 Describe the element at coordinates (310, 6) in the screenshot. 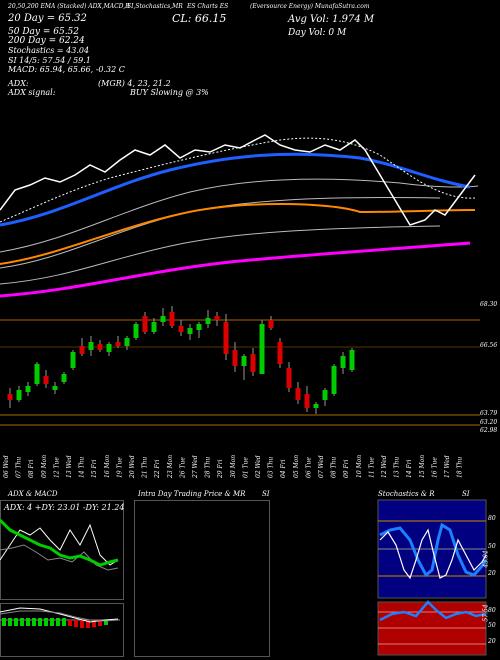

I see `header-company: (Eversource Energy) MunafaSutra.com` at that location.